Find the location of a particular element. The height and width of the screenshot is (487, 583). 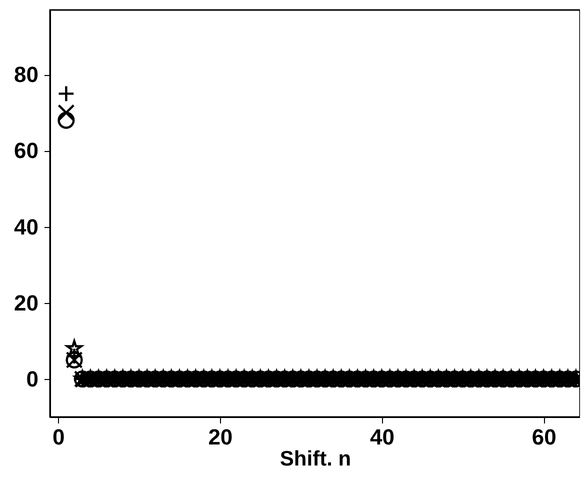

y-tick-label: 40 is located at coordinates (26, 227).